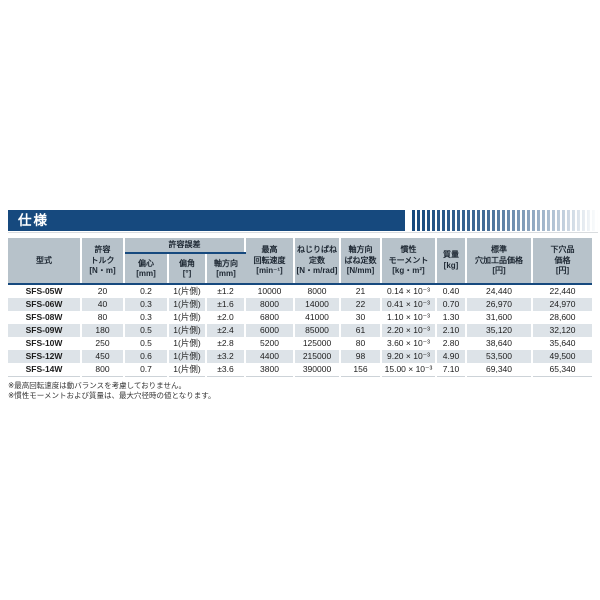 This screenshot has width=600, height=600. What do you see at coordinates (409, 318) in the screenshot?
I see `cell-inertia: 1.10 × 10⁻³` at bounding box center [409, 318].